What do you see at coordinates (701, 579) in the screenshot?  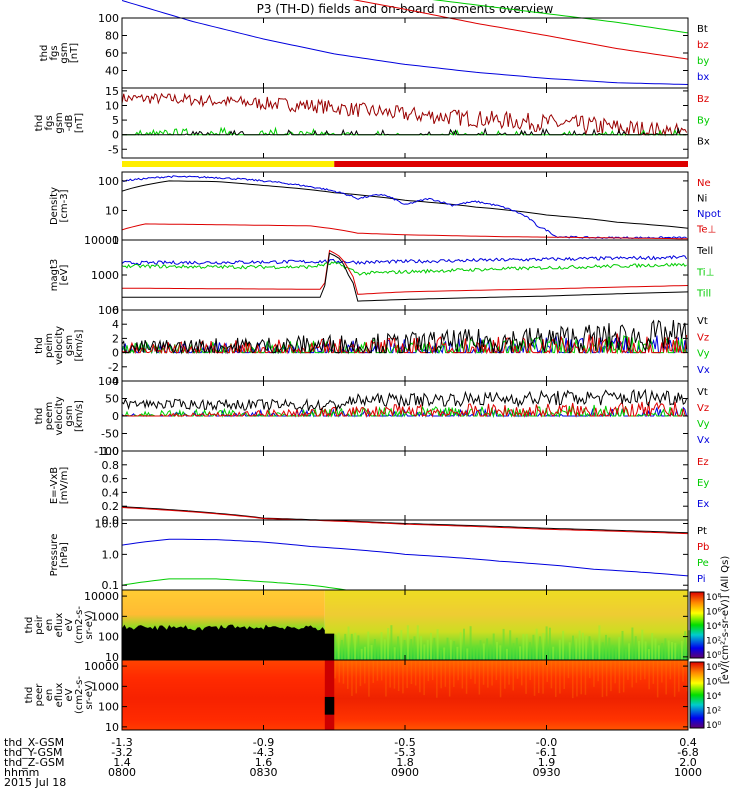 I see `legend-label: Pi` at bounding box center [701, 579].